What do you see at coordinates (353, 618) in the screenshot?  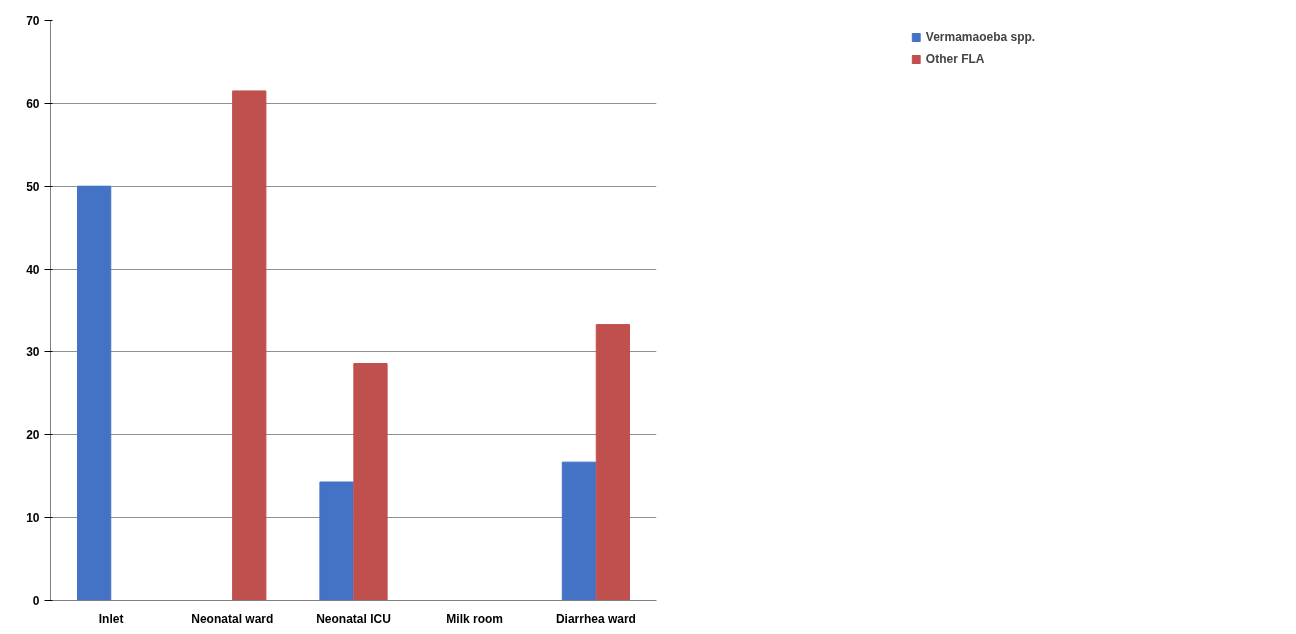 I see `x-tick-label: Neonatal ICU` at bounding box center [353, 618].